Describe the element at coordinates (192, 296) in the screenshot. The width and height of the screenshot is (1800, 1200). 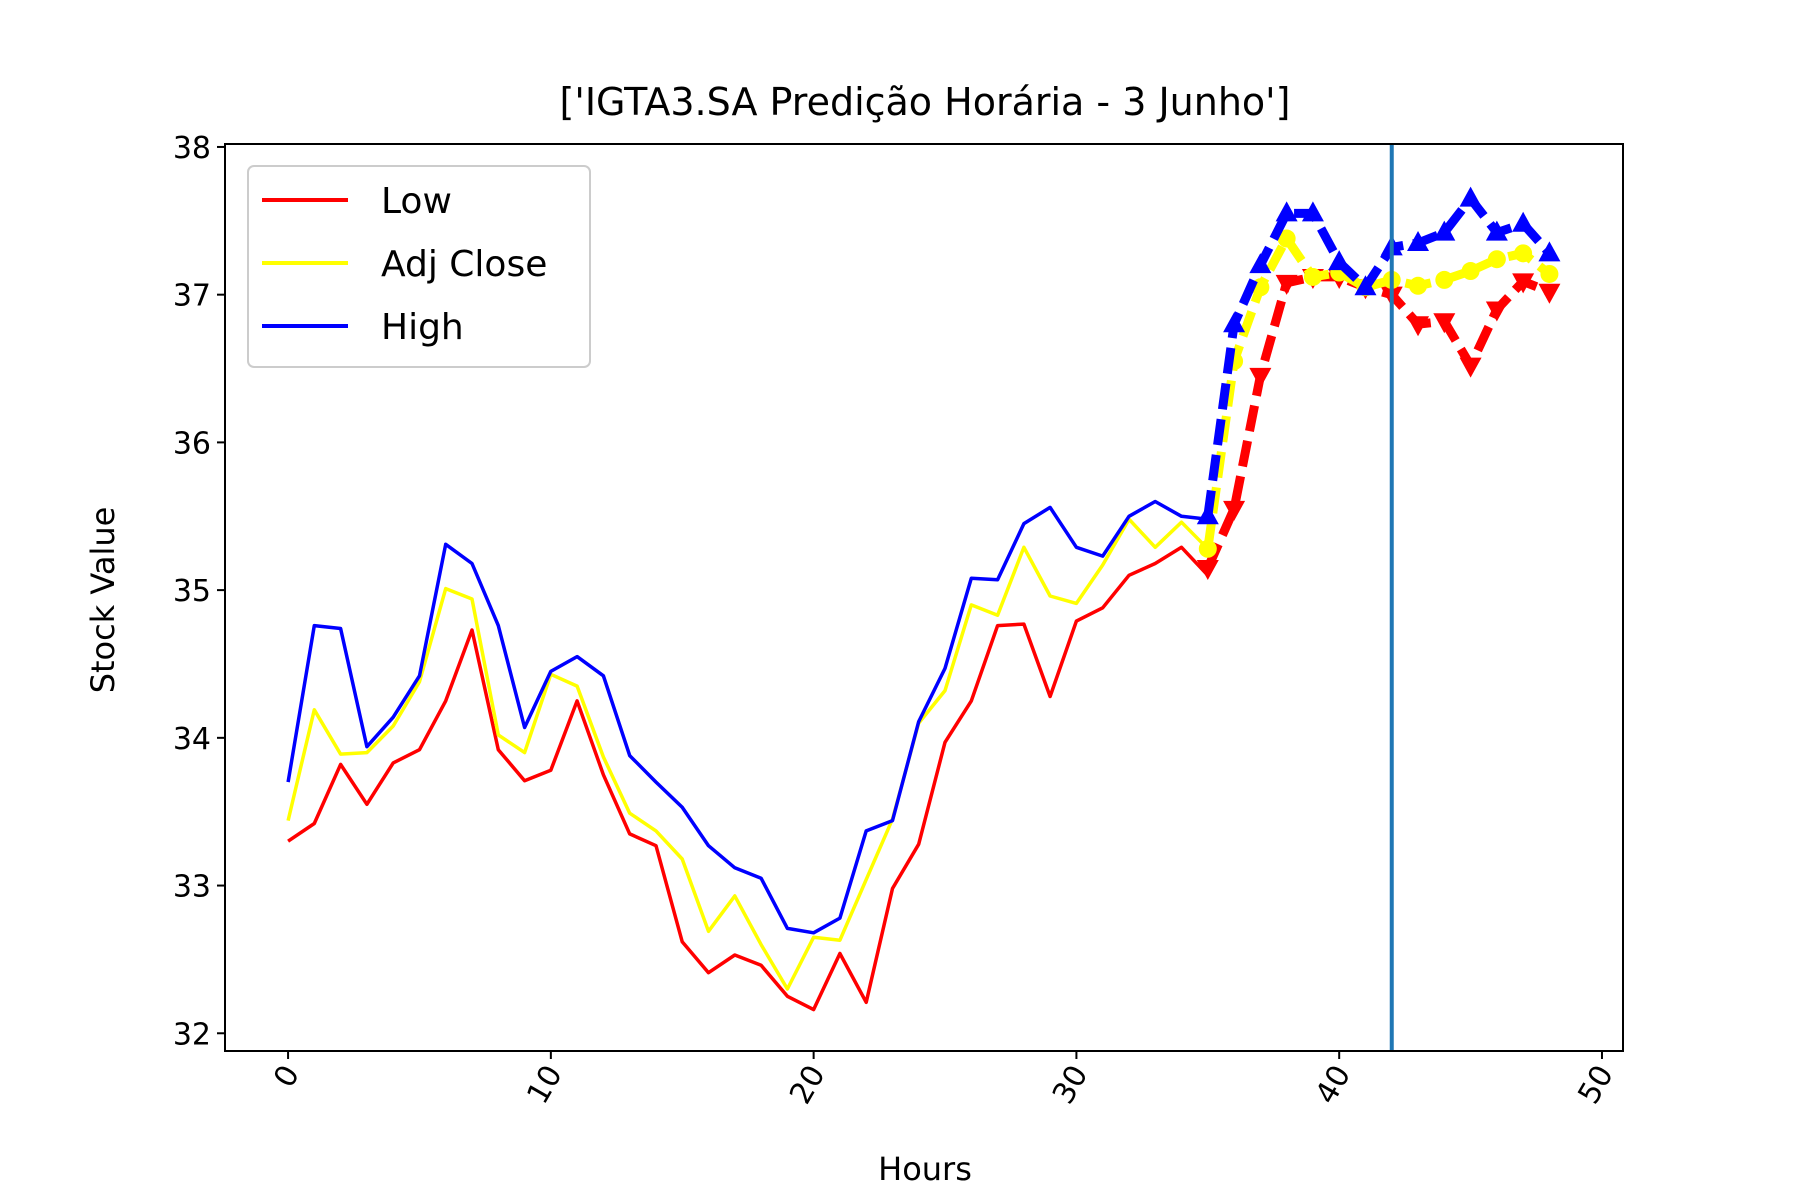
I see `y-tick-label: 37` at that location.